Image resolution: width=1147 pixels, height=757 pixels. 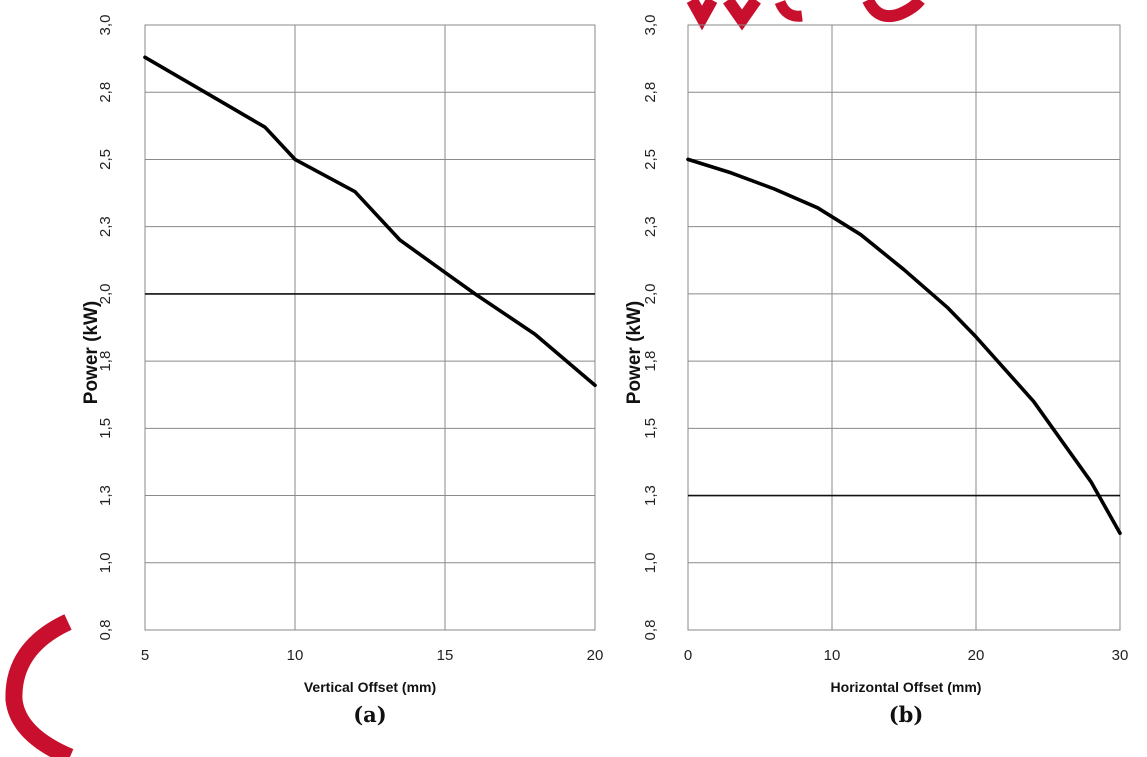 I want to click on y-axis-title-b: Power (kW), so click(x=634, y=352).